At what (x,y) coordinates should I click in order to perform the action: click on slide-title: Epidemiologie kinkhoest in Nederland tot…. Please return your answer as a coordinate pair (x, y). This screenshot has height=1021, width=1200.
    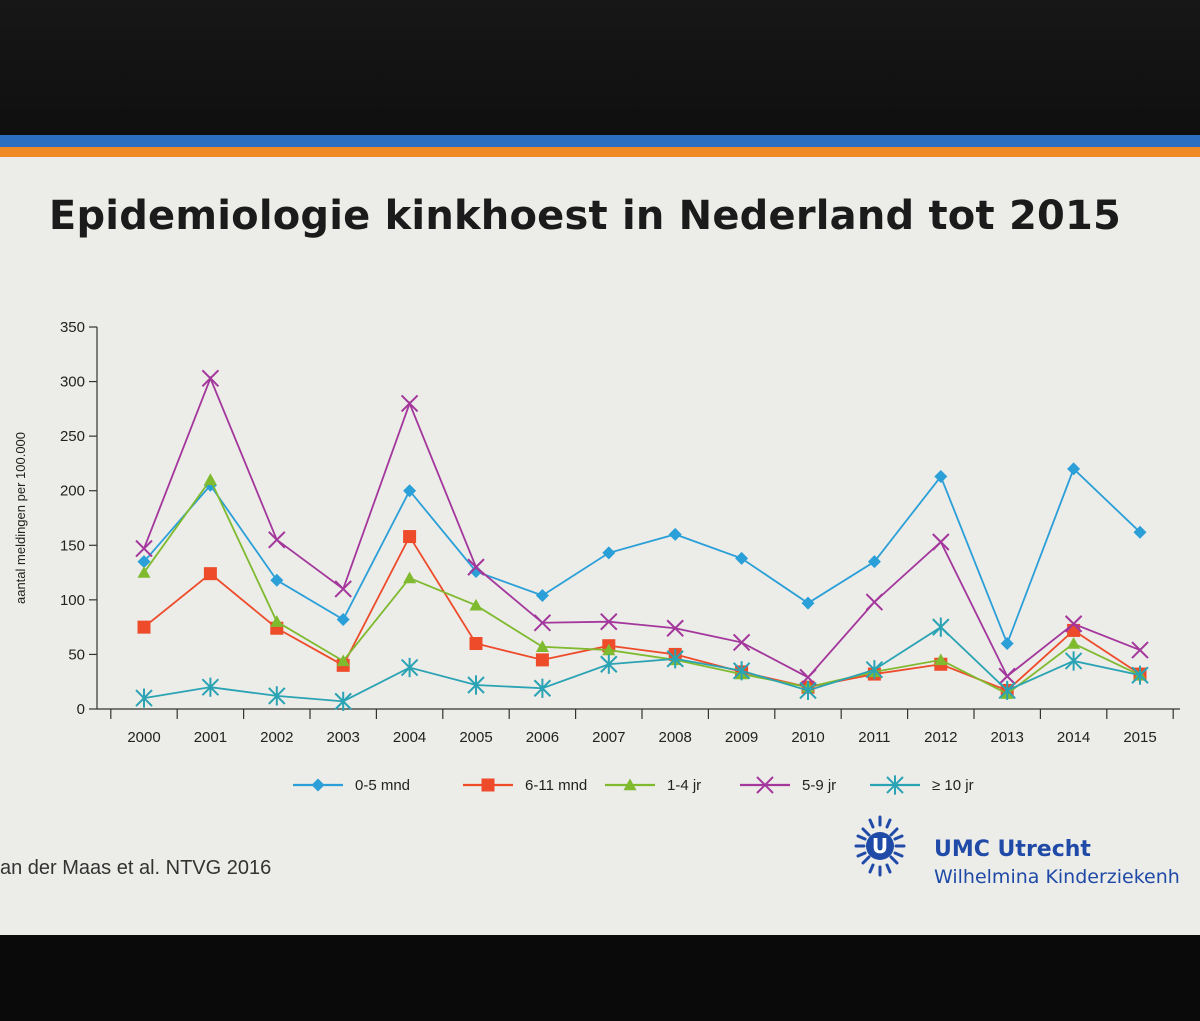
    Looking at the image, I should click on (585, 216).